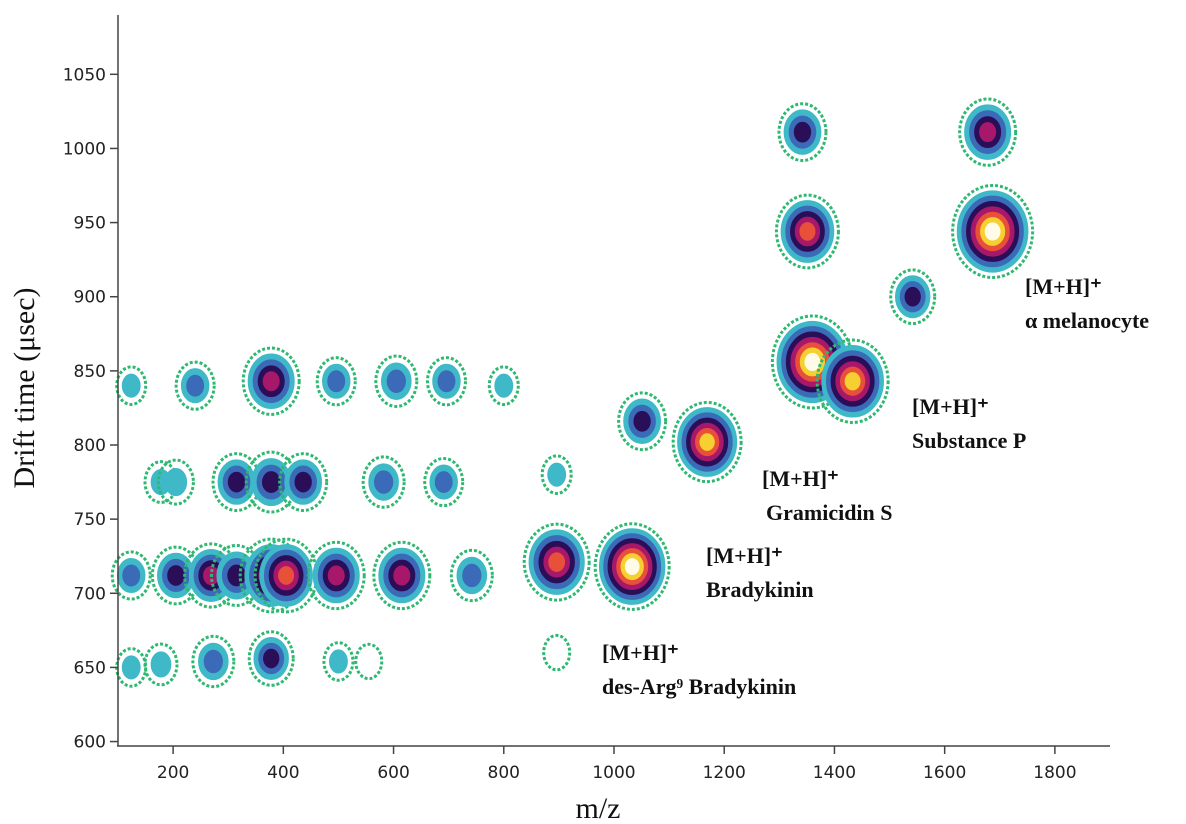  I want to click on annotation-label: des-Arg⁹ Bradykinin, so click(699, 686).